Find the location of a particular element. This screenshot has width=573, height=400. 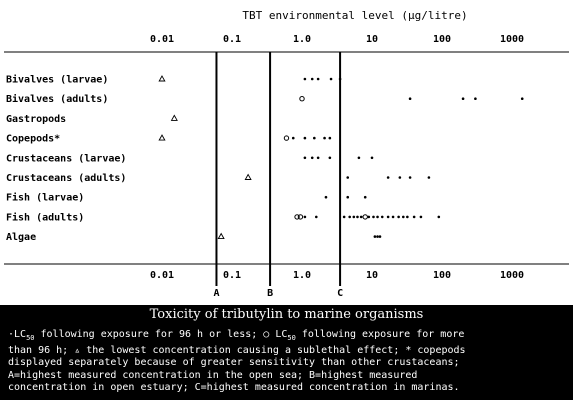

tick-labels-bottom: 0.01 0.1 1.0 10 100 1000 is located at coordinates (337, 275).